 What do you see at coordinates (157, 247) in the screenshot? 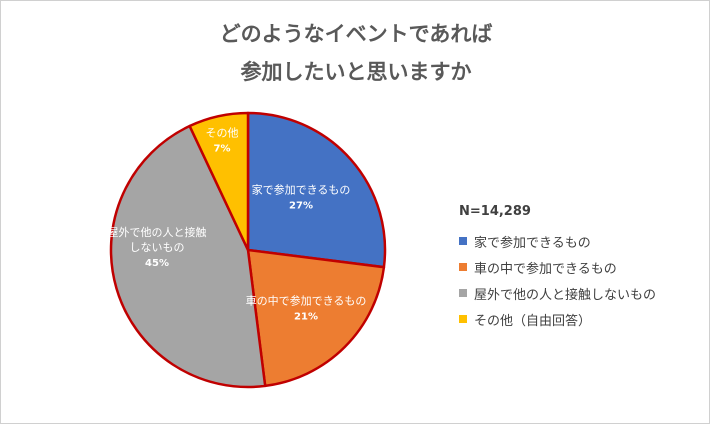
I see `slice-category-label: しないもの` at bounding box center [157, 247].